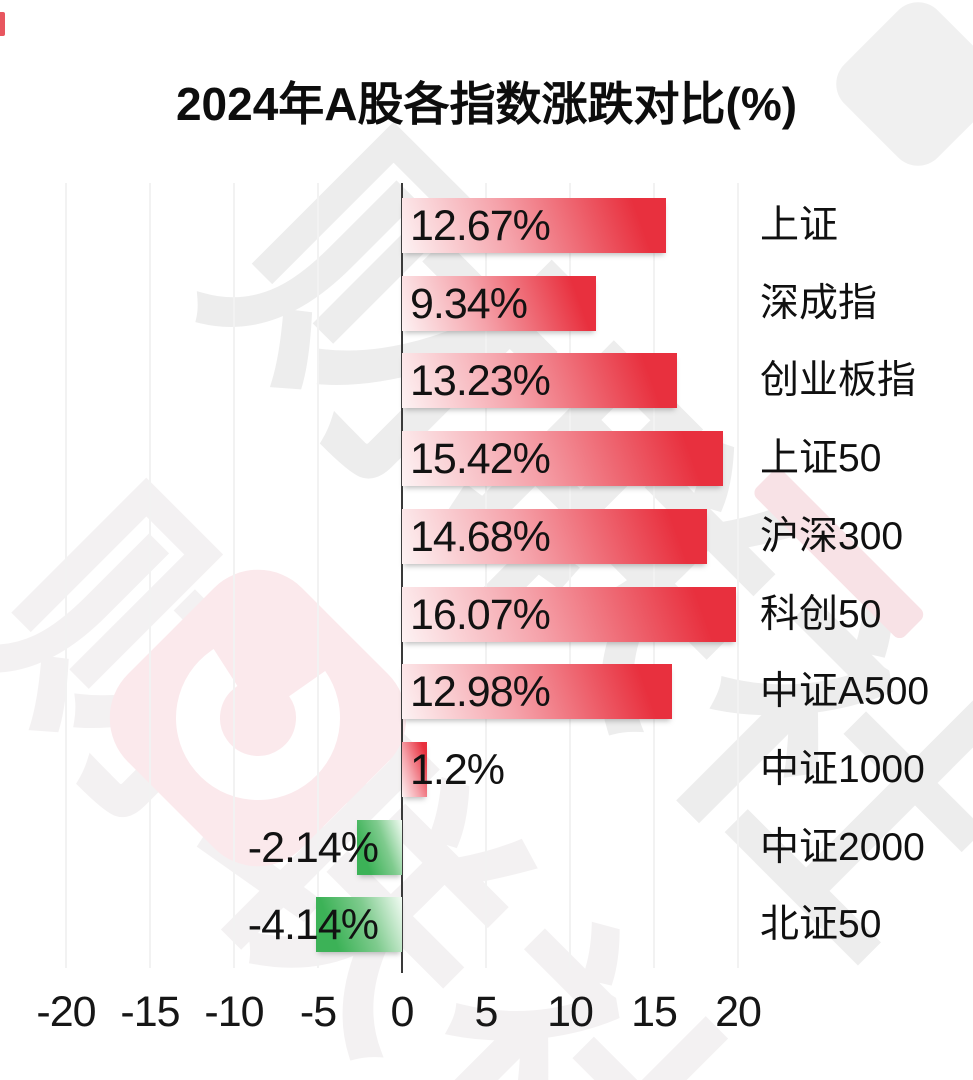 This screenshot has height=1080, width=973. What do you see at coordinates (150, 1012) in the screenshot?
I see `x-tick-label: -15` at bounding box center [150, 1012].